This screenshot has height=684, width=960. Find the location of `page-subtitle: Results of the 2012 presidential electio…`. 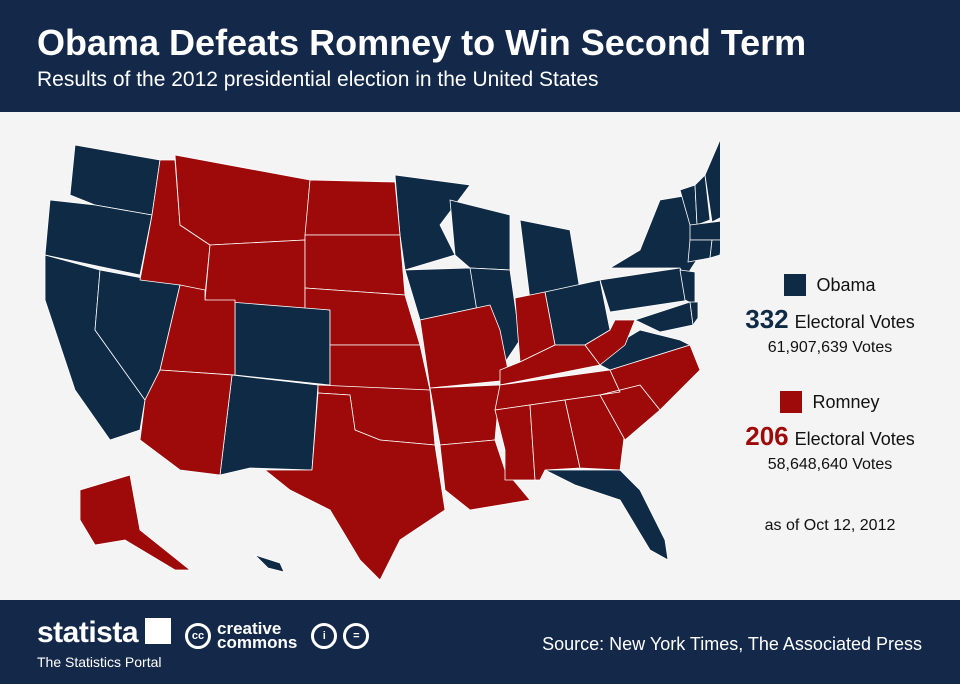

page-subtitle: Results of the 2012 presidential electio… is located at coordinates (318, 79).